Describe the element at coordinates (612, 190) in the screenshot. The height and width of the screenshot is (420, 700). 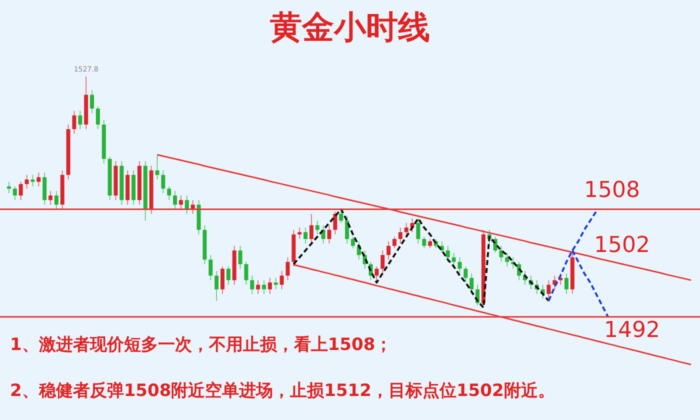
I see `annotation: 1508` at that location.